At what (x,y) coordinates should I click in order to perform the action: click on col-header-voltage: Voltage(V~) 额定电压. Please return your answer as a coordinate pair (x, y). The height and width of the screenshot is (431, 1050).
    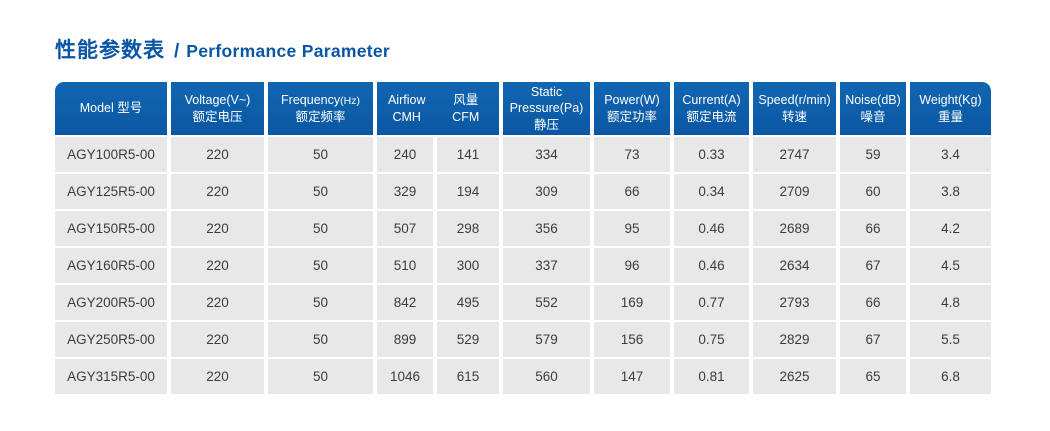
    Looking at the image, I should click on (217, 108).